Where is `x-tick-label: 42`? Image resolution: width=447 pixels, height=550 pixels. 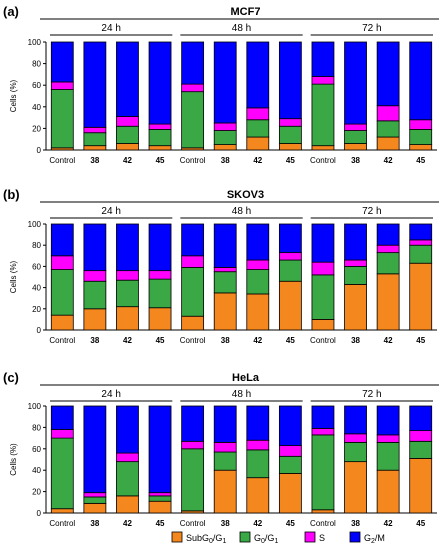
x-tick-label: 42 is located at coordinates (257, 160).